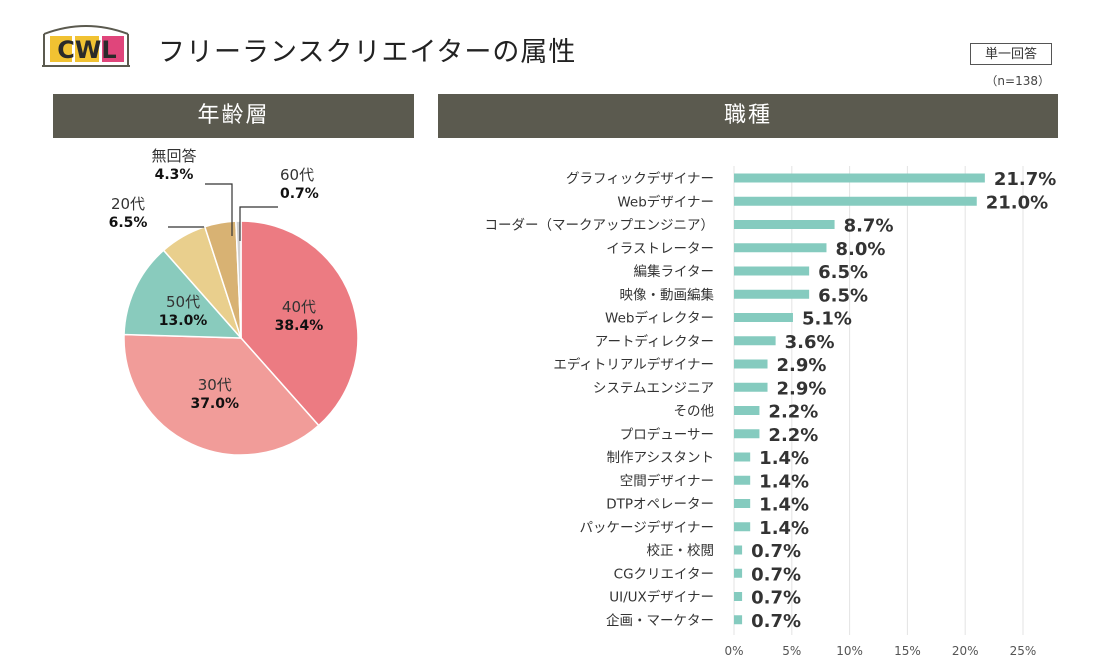 This screenshot has width=1100, height=667. Describe the element at coordinates (694, 412) in the screenshot. I see `category-label: その他` at that location.